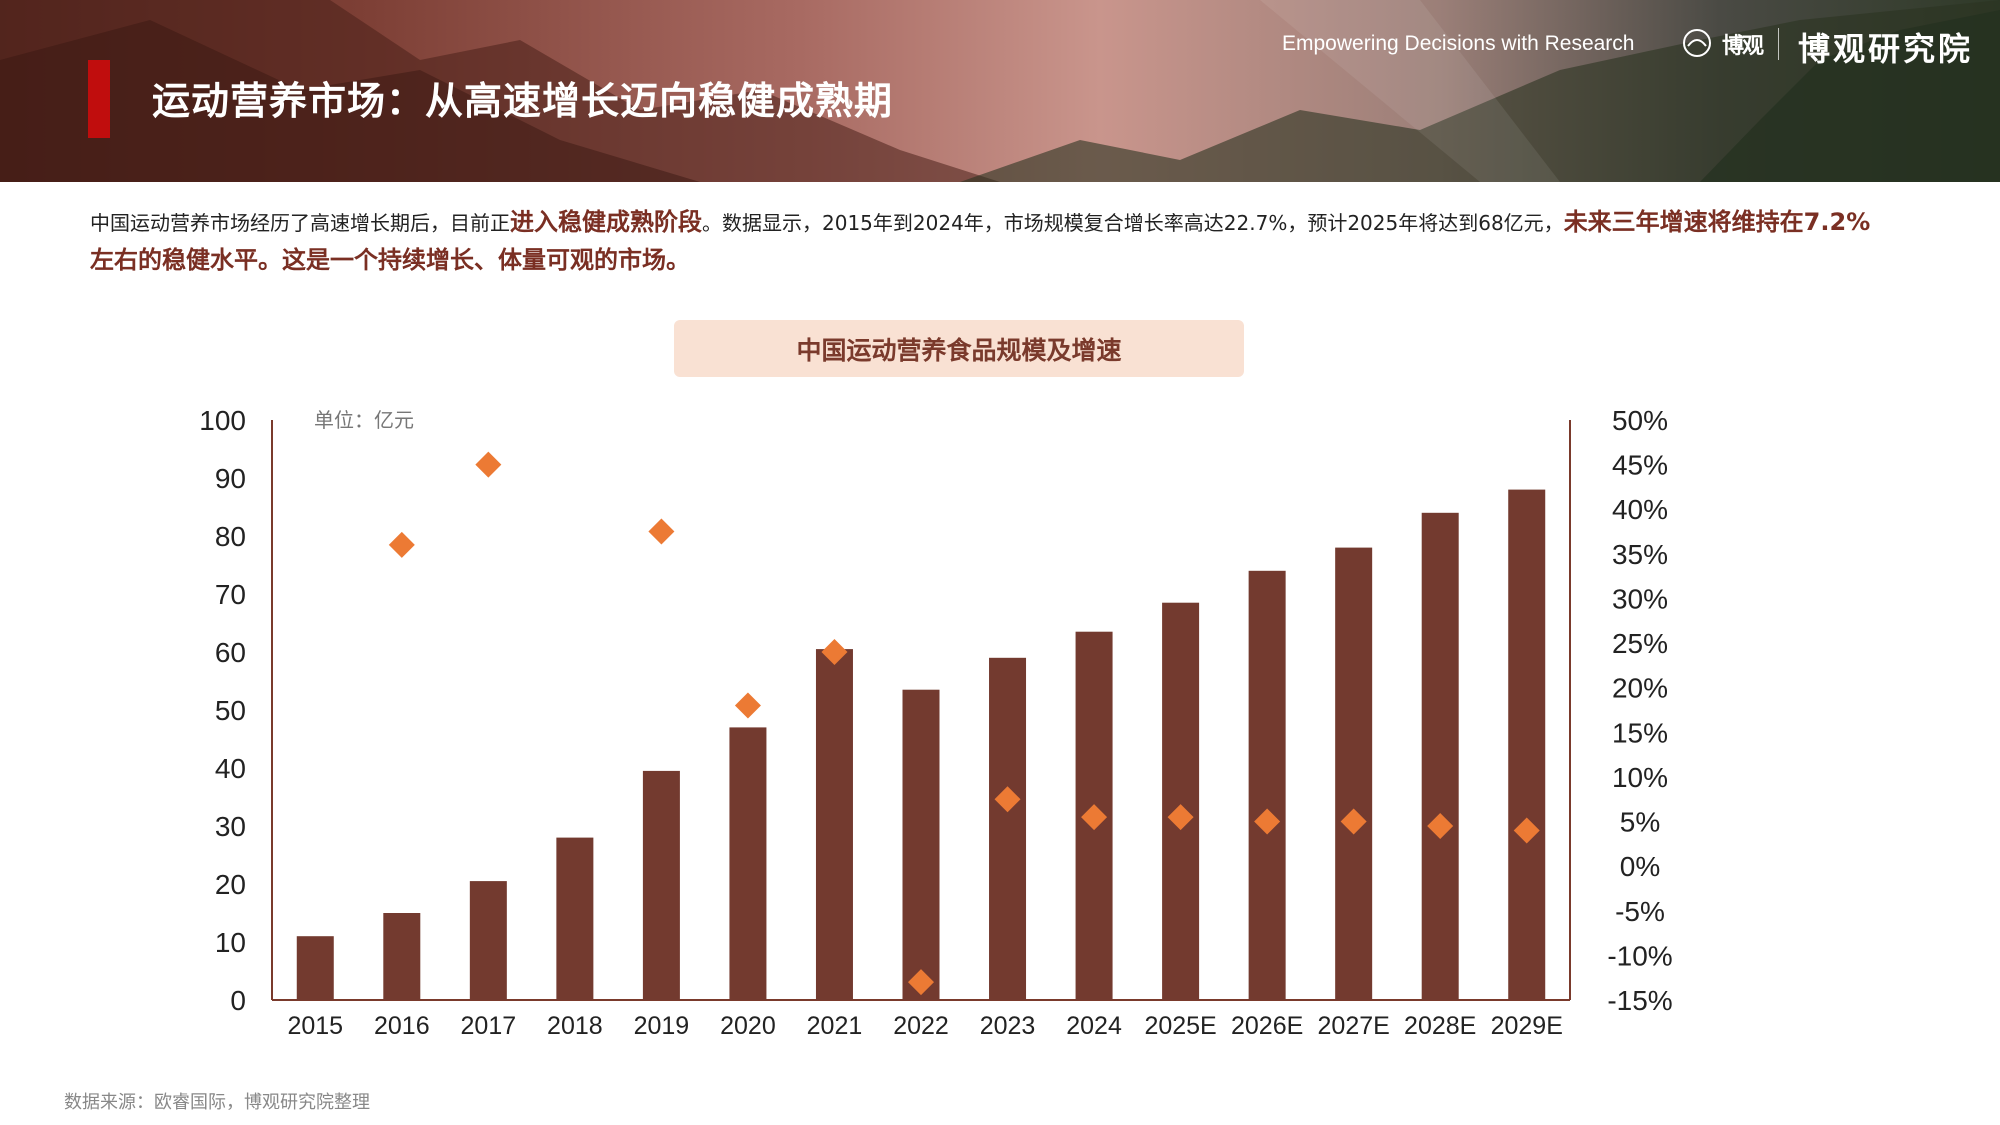 The height and width of the screenshot is (1125, 2000). I want to click on y-left-tick-label: 70, so click(230, 594).